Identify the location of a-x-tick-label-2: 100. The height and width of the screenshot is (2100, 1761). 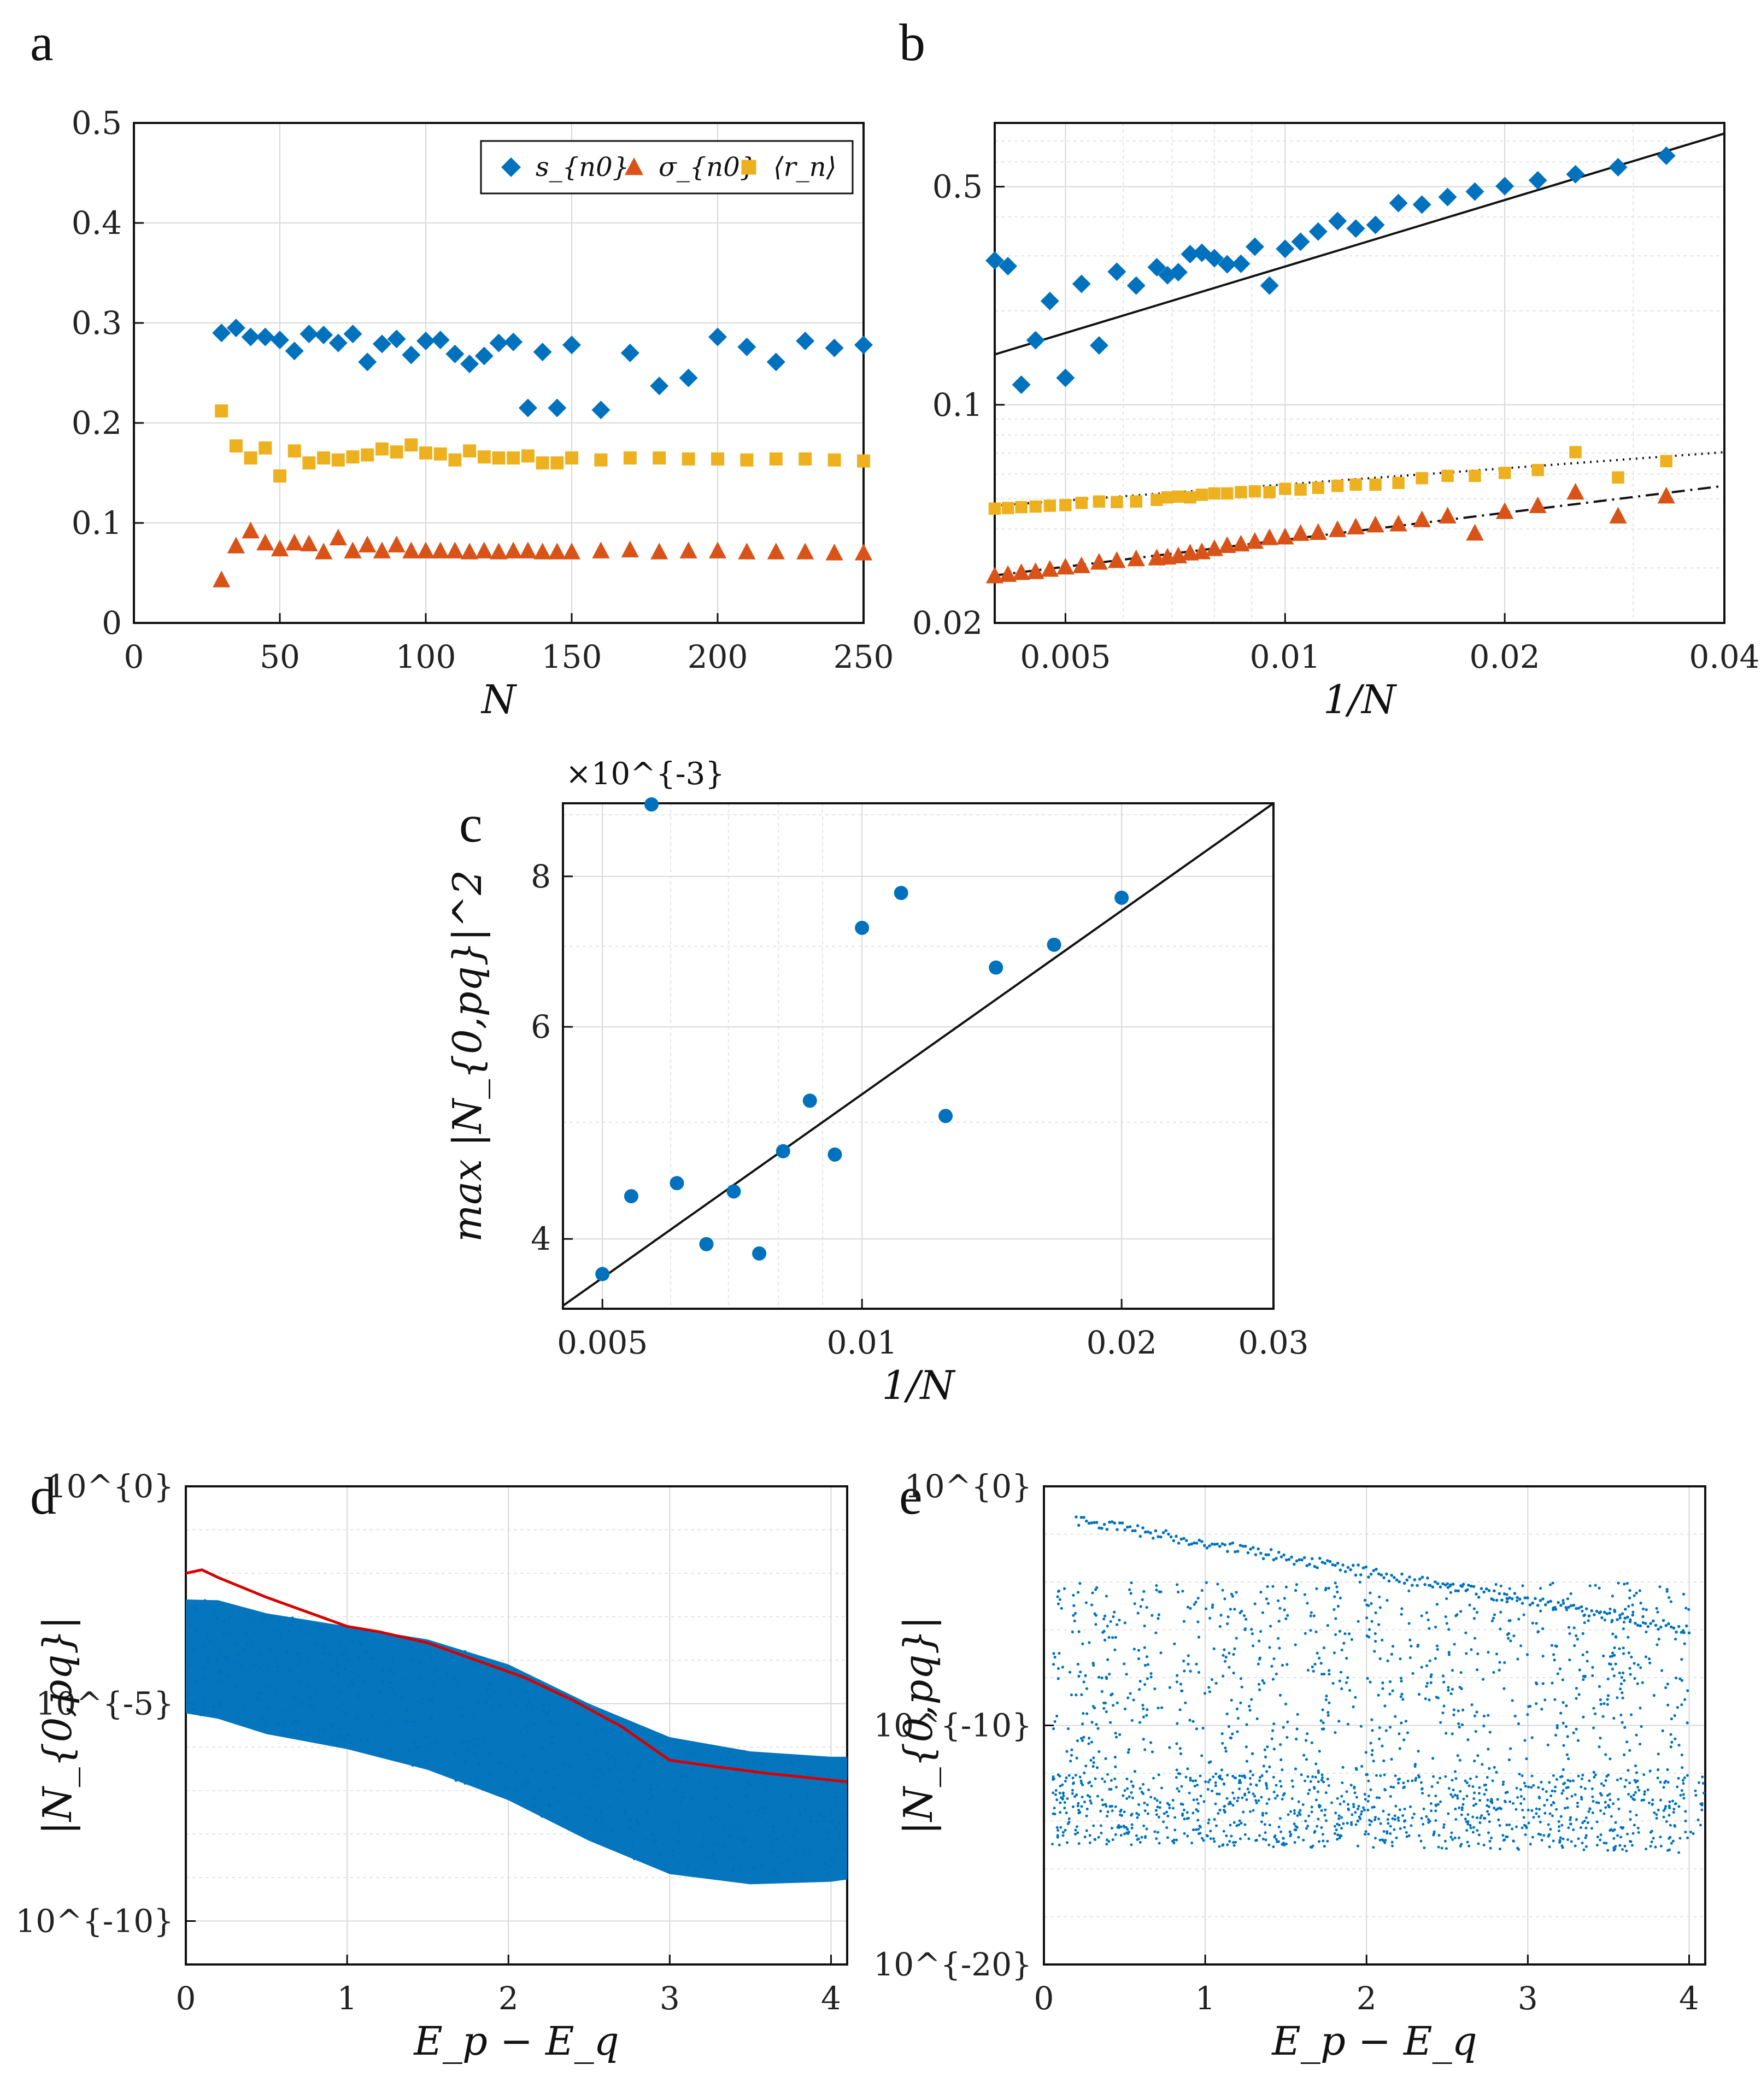
(426, 656).